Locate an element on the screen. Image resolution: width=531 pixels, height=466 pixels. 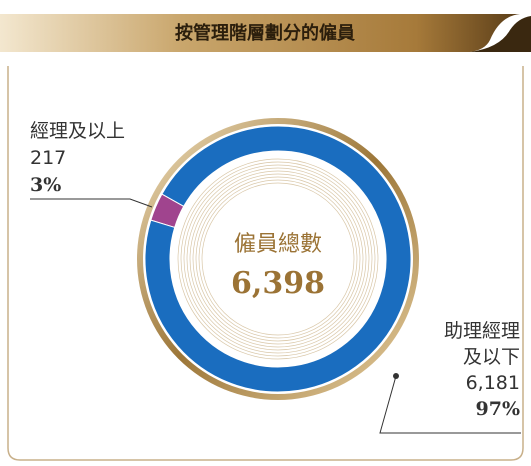
percent-label: 97% is located at coordinates (498, 409).